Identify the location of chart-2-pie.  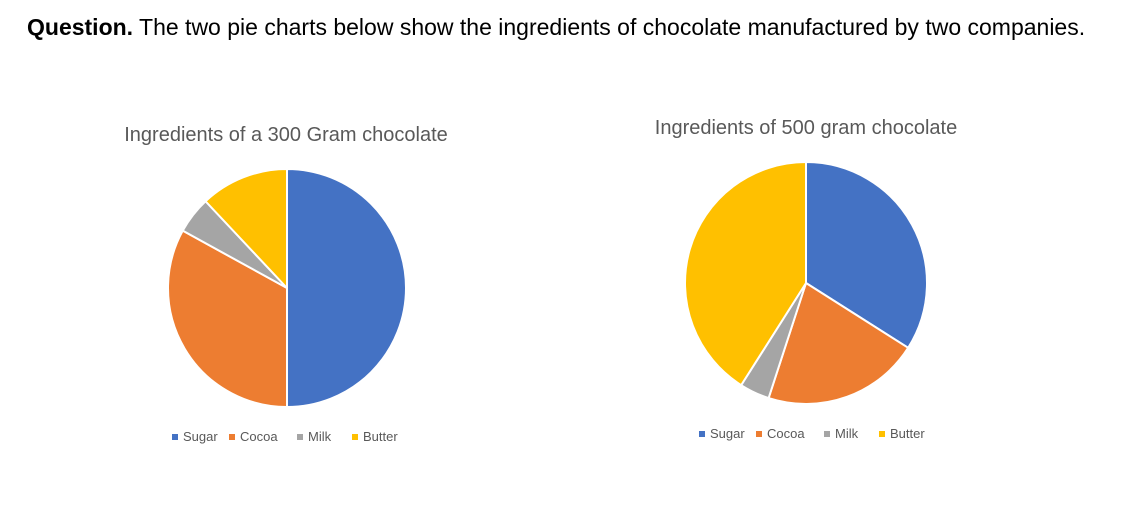
(806, 283).